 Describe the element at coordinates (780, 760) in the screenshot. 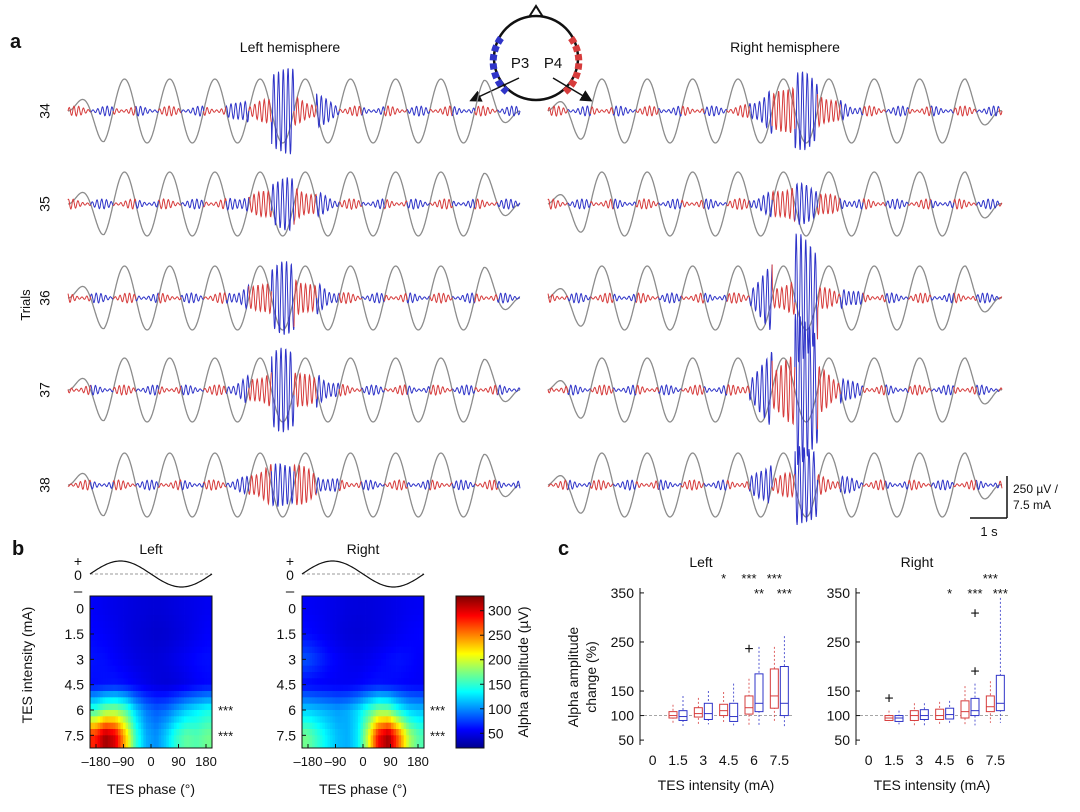

I see `boxplot-xtick-label: 7.5` at that location.